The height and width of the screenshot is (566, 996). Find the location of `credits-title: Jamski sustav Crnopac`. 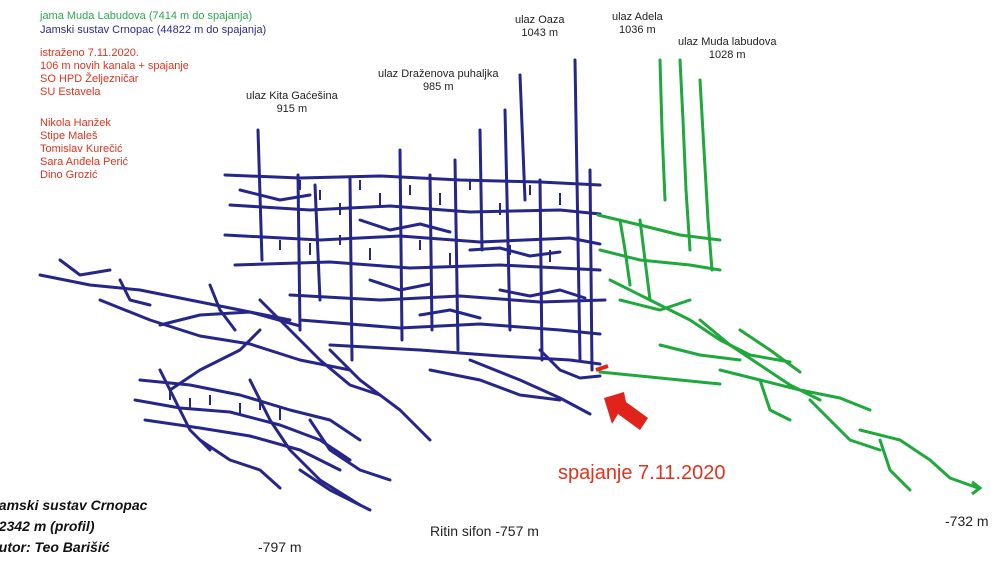

credits-title: Jamski sustav Crnopac is located at coordinates (74, 505).